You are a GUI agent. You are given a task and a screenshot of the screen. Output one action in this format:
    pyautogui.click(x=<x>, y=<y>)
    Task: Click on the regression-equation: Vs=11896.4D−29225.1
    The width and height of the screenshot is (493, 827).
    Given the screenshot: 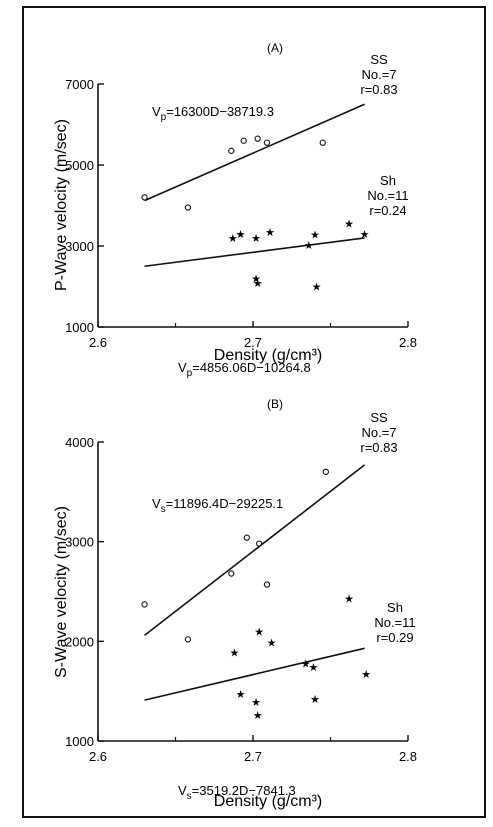 What is the action you would take?
    pyautogui.click(x=217, y=505)
    